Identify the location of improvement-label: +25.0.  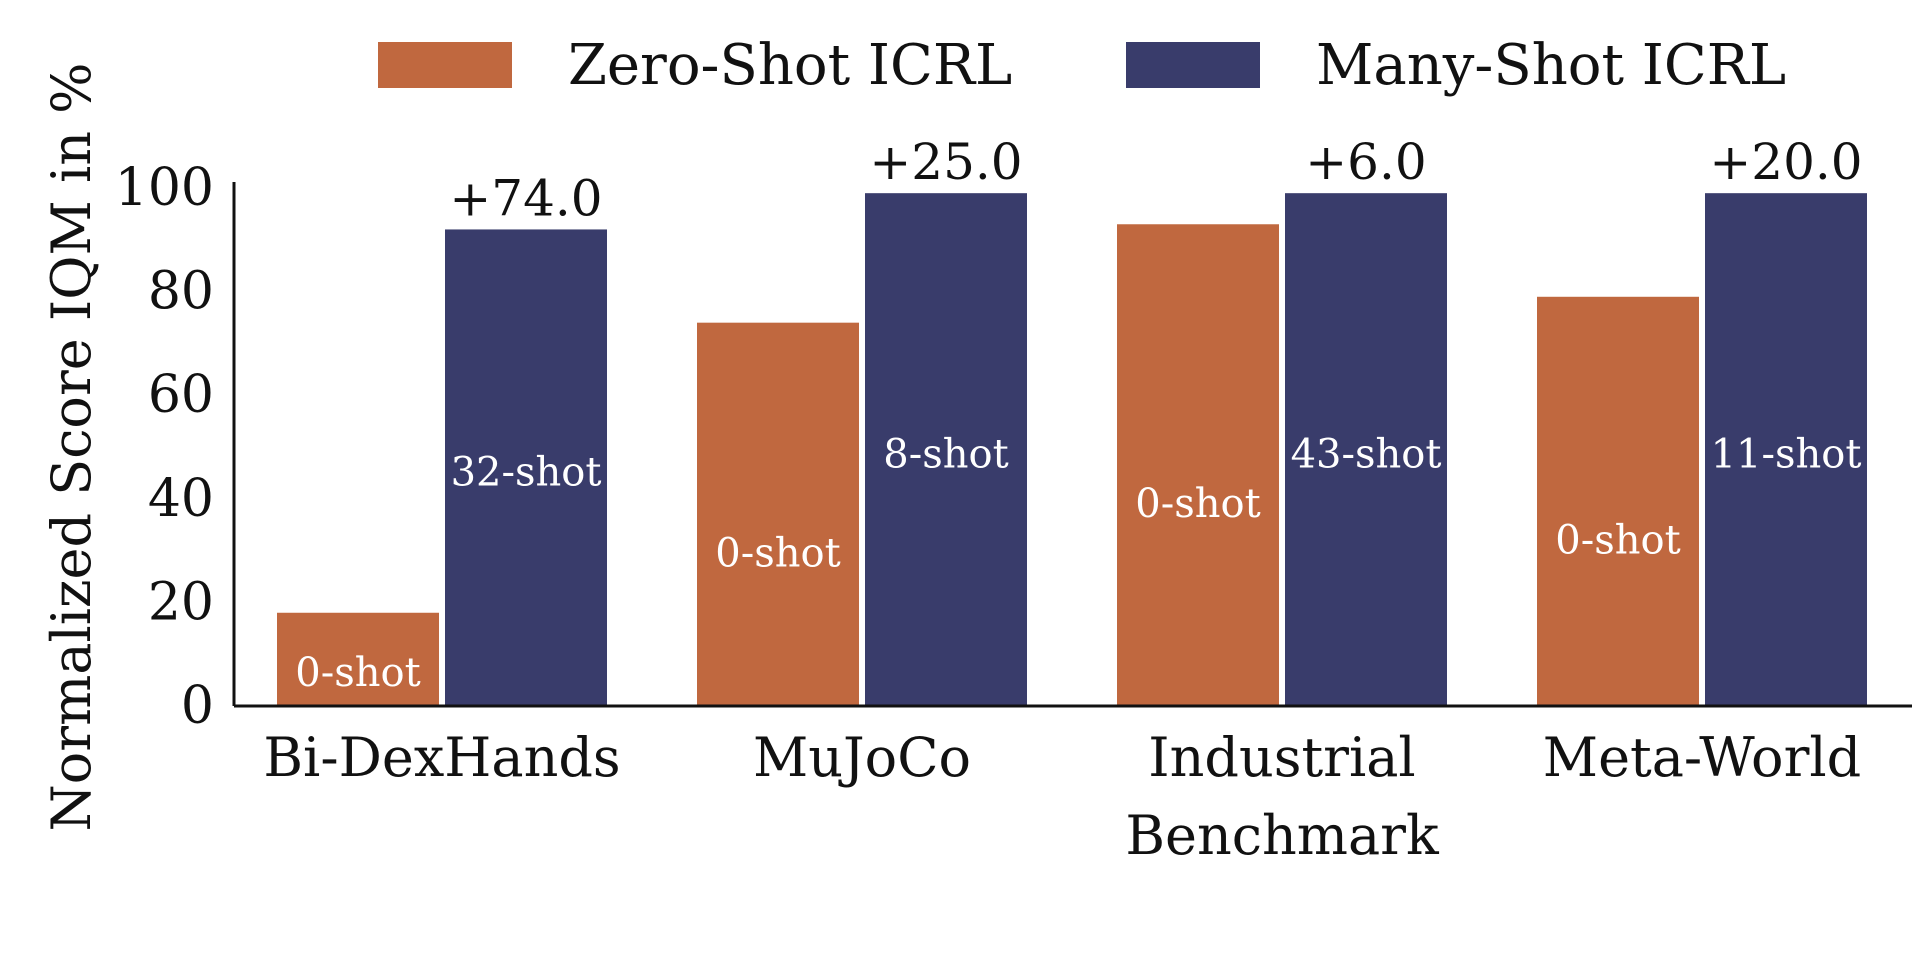
(945, 162).